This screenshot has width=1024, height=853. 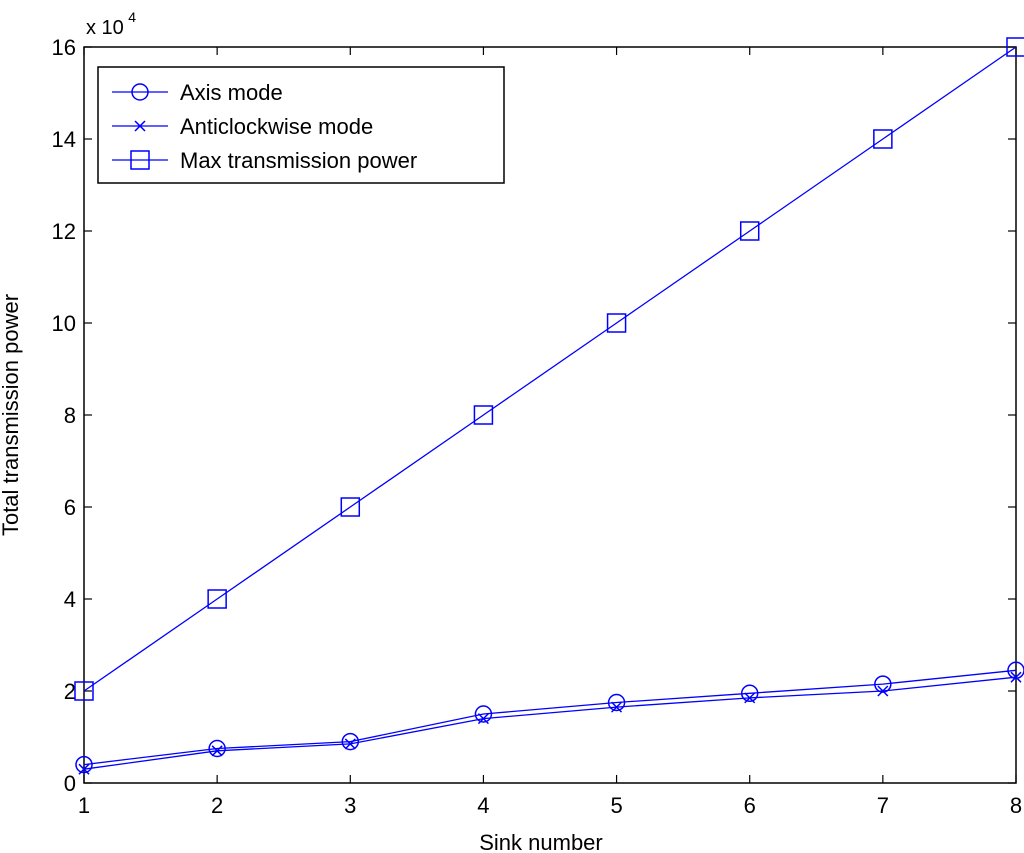 I want to click on y-tick-label: 2, so click(x=70, y=691).